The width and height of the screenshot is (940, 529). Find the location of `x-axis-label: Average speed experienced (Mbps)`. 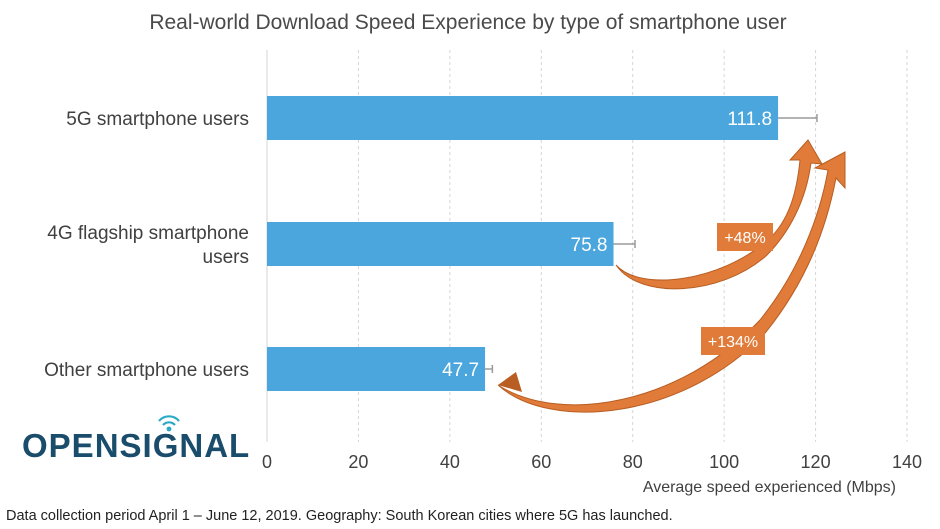

x-axis-label: Average speed experienced (Mbps) is located at coordinates (769, 487).